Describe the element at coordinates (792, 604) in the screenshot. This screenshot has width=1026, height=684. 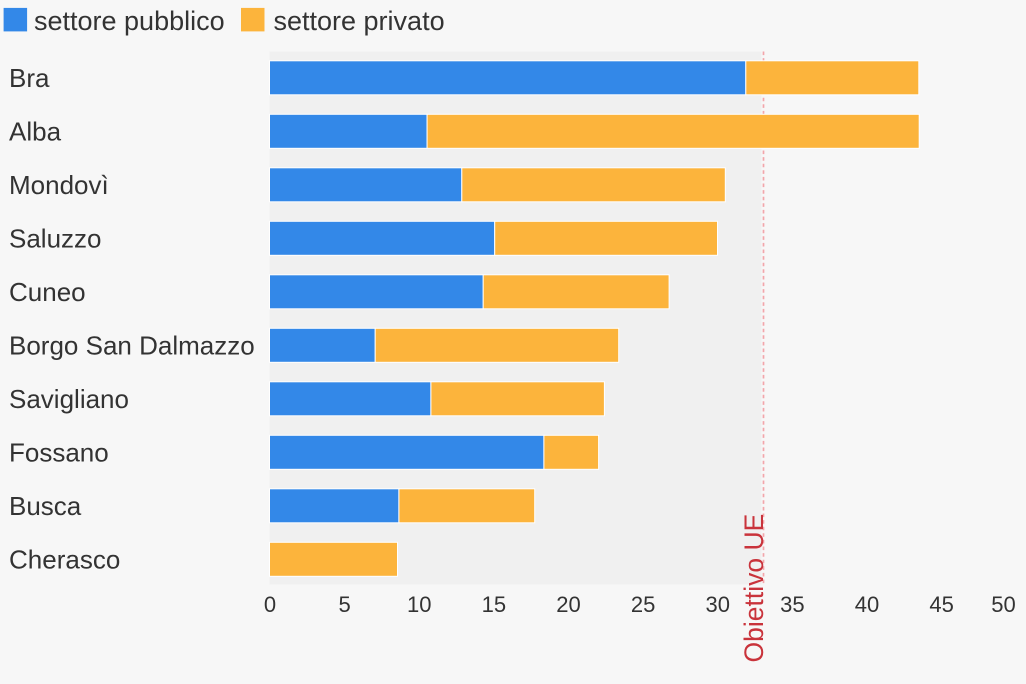
I see `svg-text: 35` at that location.